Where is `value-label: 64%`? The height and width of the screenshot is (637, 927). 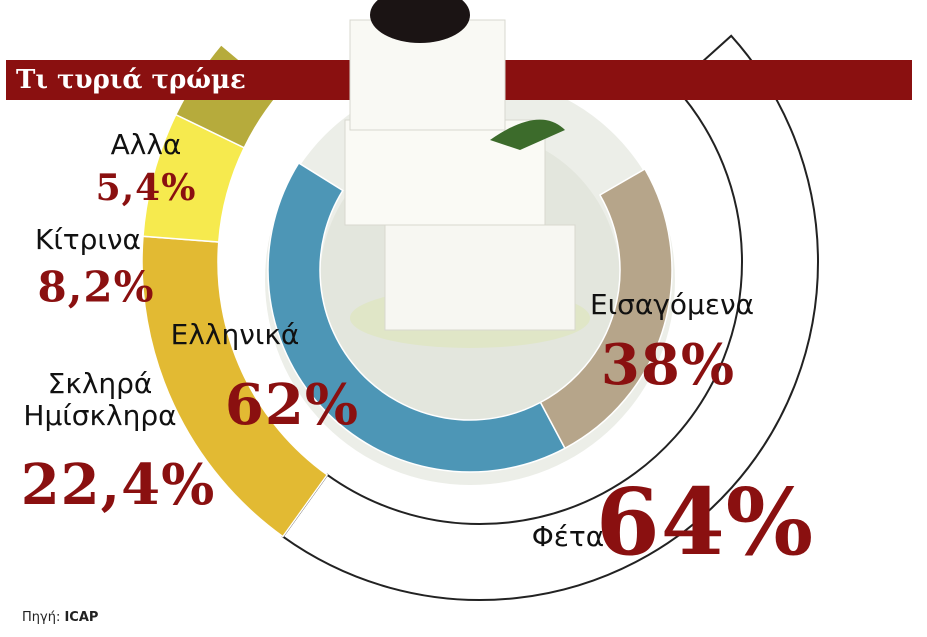
value-label: 64% is located at coordinates (705, 522).